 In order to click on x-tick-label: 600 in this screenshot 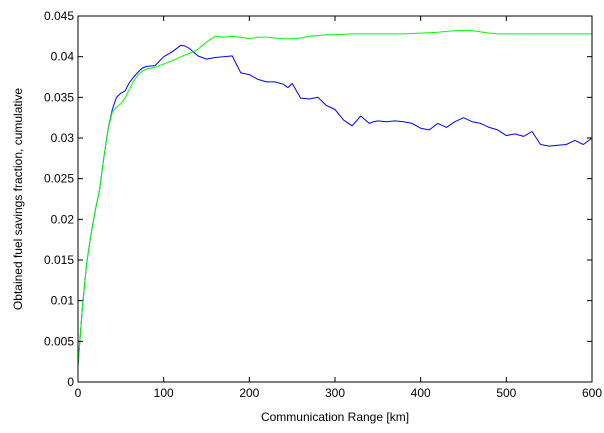, I will do `click(592, 393)`.